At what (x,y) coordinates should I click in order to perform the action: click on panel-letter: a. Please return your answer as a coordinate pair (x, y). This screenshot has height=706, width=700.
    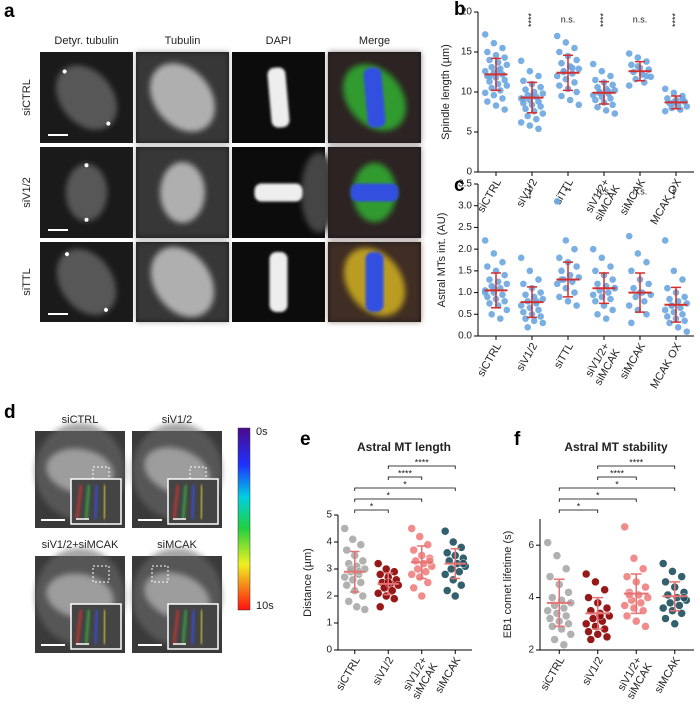
    Looking at the image, I should click on (9, 11).